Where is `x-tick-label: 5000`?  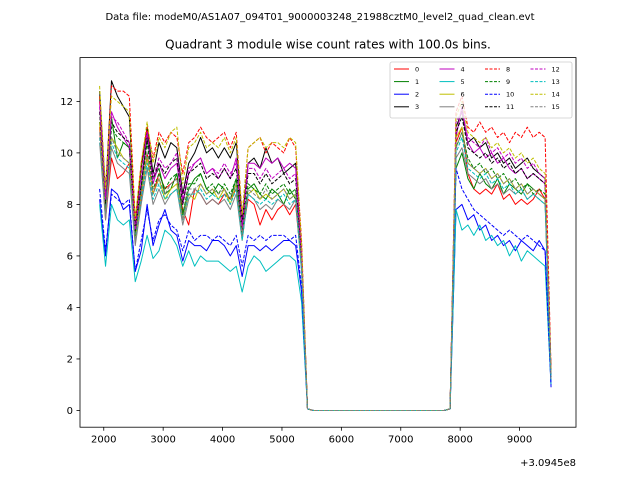 x-tick-label: 5000 is located at coordinates (281, 440).